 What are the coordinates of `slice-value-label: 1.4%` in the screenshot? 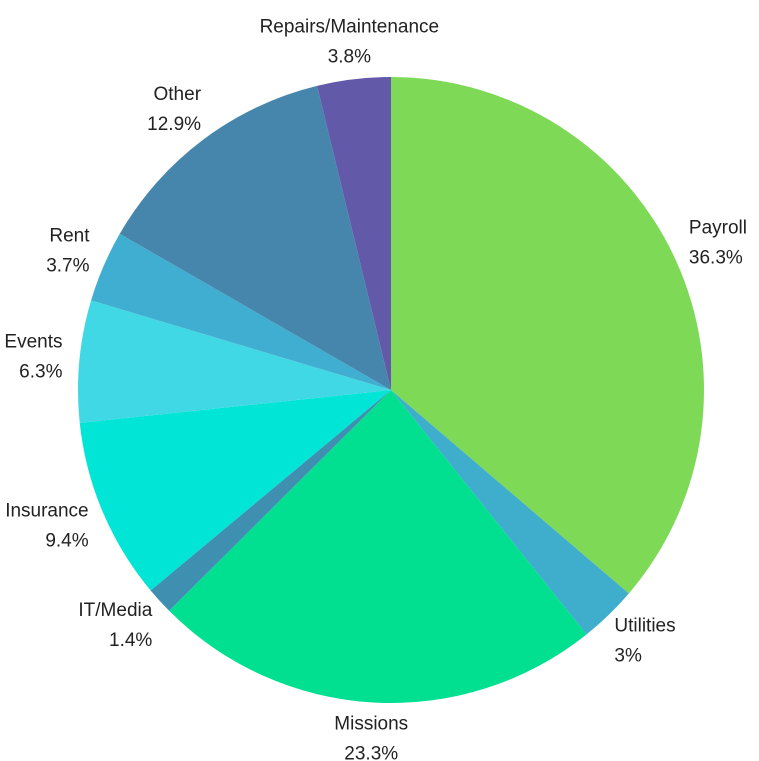 It's located at (130, 640).